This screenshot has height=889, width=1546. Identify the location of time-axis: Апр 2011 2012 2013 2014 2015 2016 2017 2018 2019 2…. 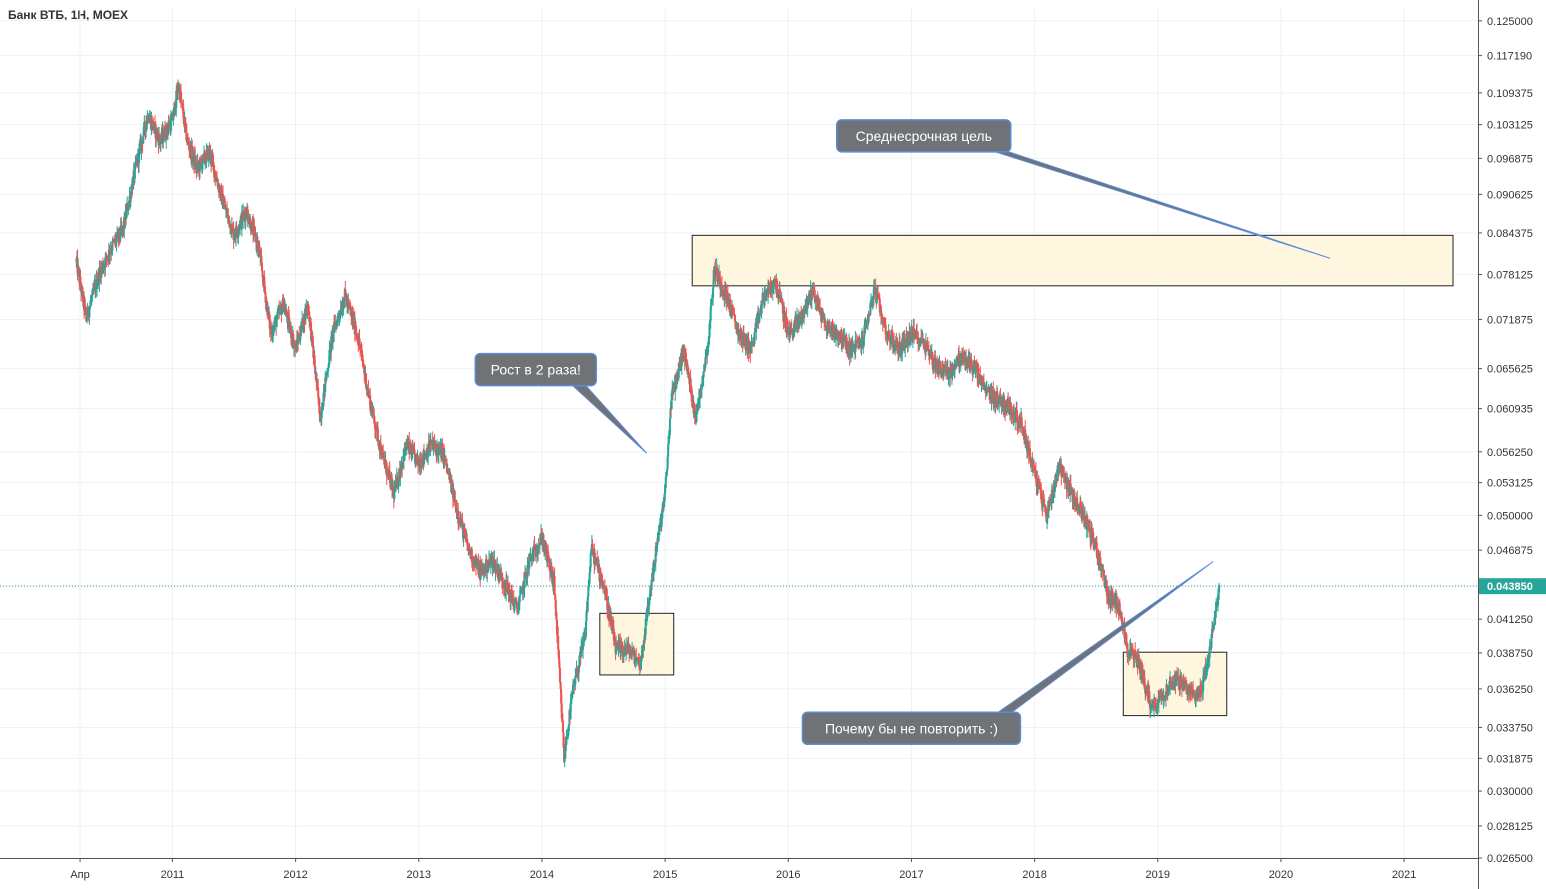
(739, 869).